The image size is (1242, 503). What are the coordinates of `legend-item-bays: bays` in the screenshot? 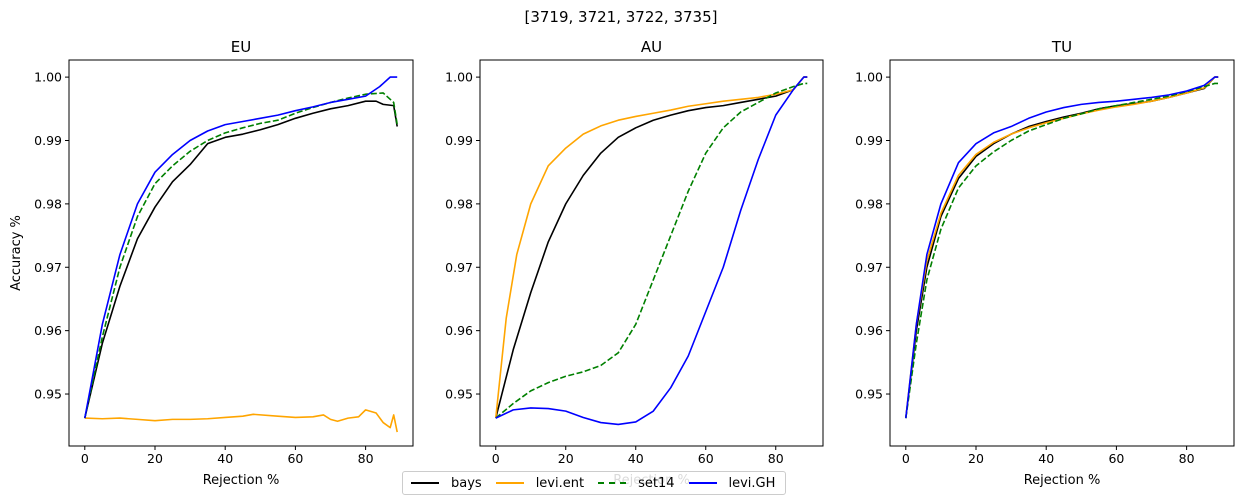 It's located at (446, 483).